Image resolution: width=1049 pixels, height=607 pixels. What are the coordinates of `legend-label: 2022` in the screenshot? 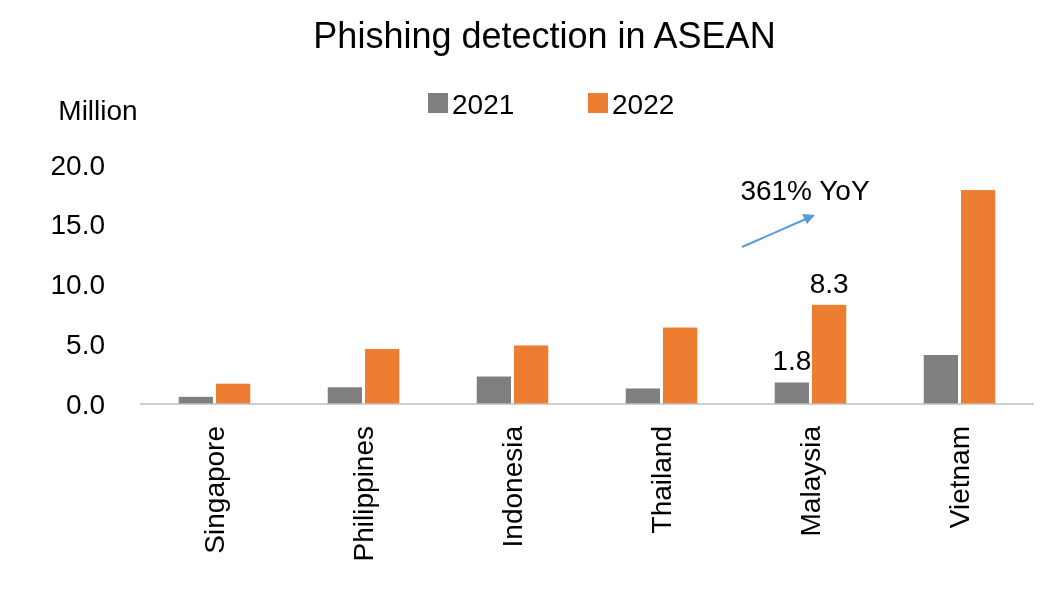 It's located at (643, 104).